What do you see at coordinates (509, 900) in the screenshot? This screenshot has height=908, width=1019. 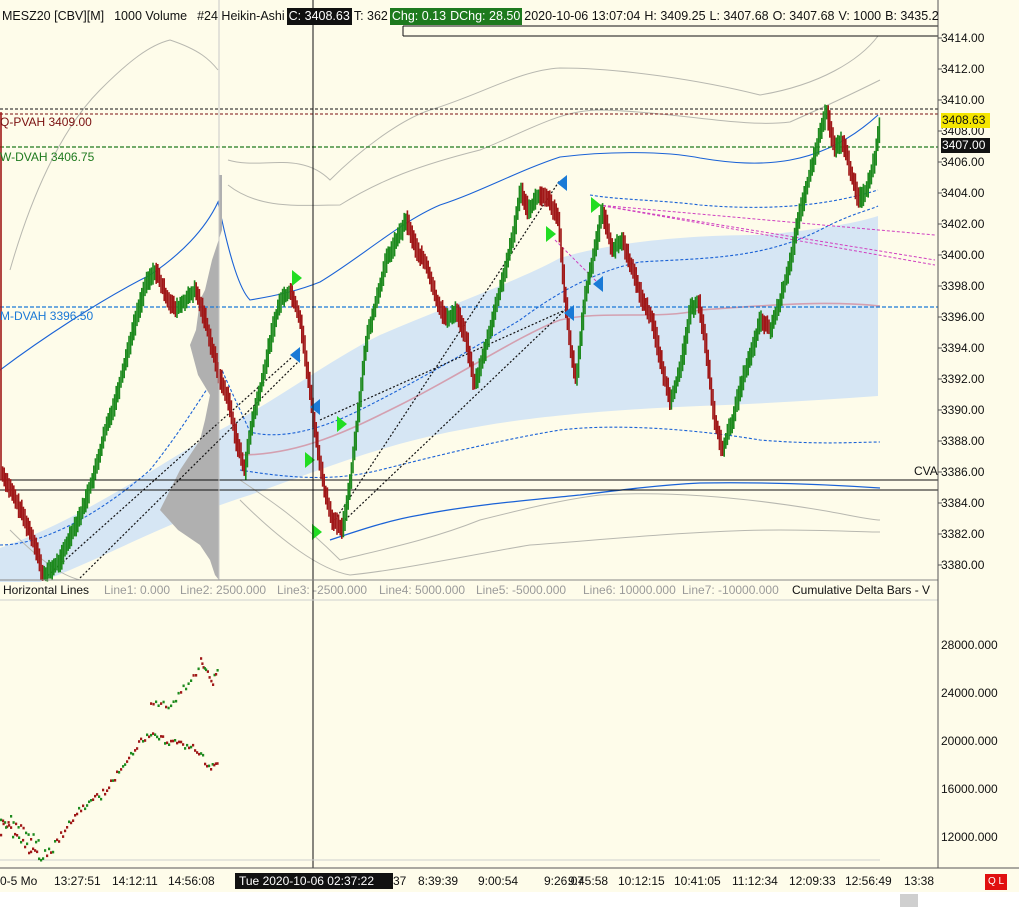 I see `horizontal-scrollbar` at bounding box center [509, 900].